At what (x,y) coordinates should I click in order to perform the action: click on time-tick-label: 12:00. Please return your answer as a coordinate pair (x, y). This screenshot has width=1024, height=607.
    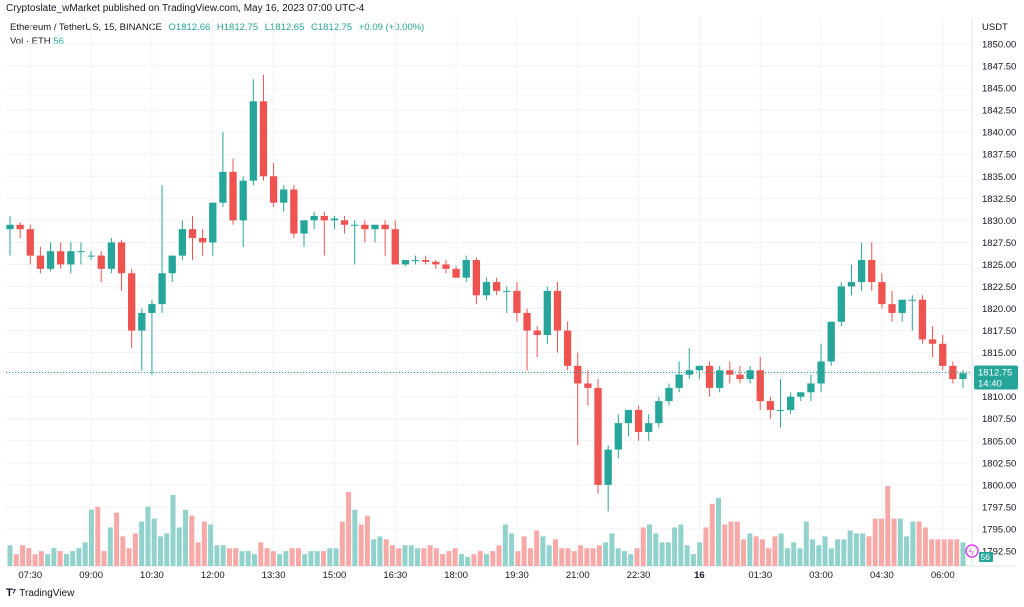
    Looking at the image, I should click on (213, 575).